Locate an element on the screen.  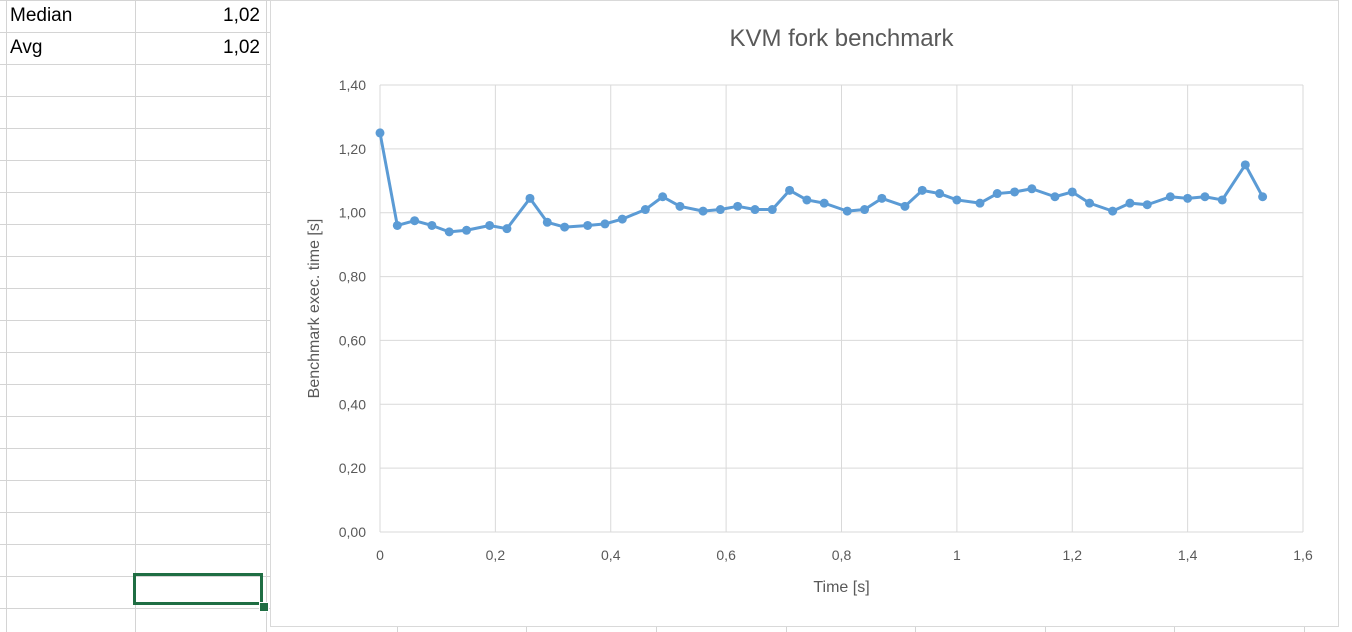
x-tick-label: 1 is located at coordinates (957, 555).